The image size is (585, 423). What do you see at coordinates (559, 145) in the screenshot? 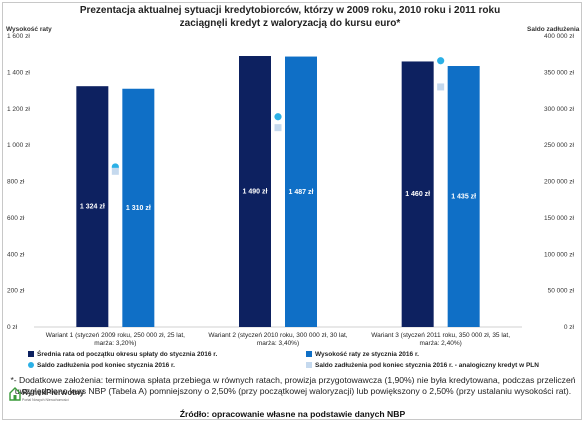
I see `y2-tick-label: 250 000 zł` at bounding box center [559, 145].